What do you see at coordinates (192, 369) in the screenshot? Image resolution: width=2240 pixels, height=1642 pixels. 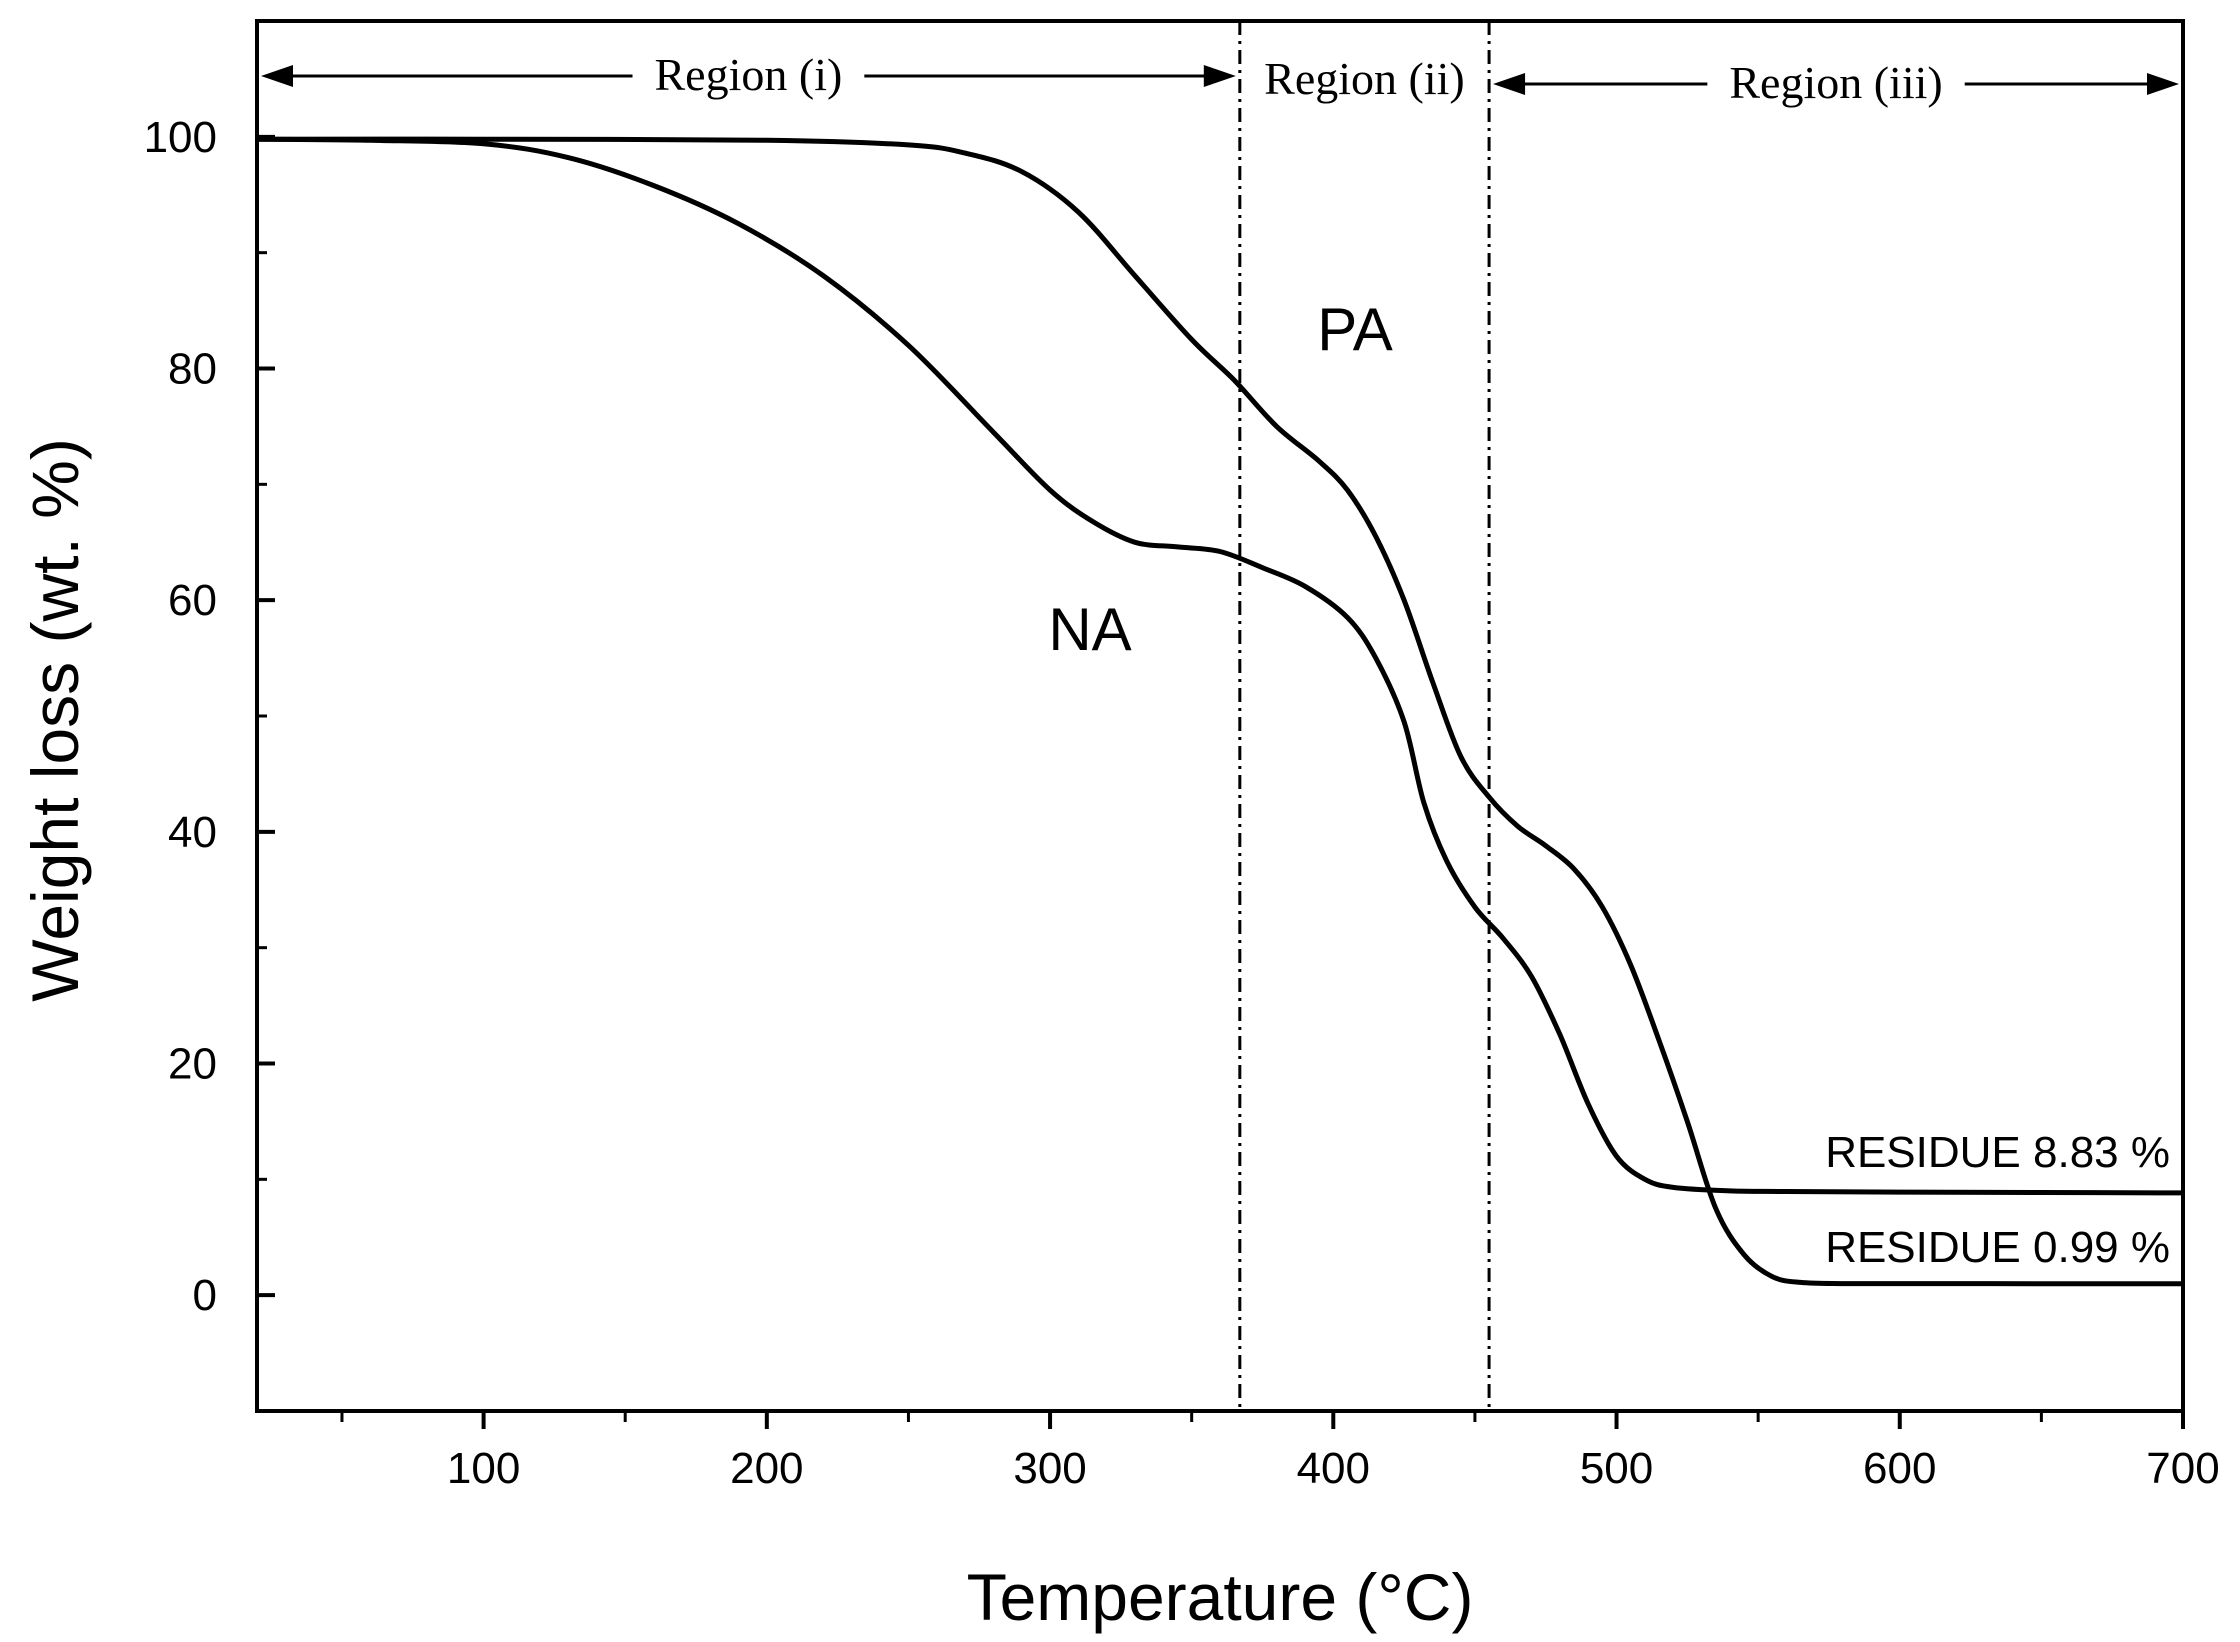 I see `y-tick-label: 80` at bounding box center [192, 369].